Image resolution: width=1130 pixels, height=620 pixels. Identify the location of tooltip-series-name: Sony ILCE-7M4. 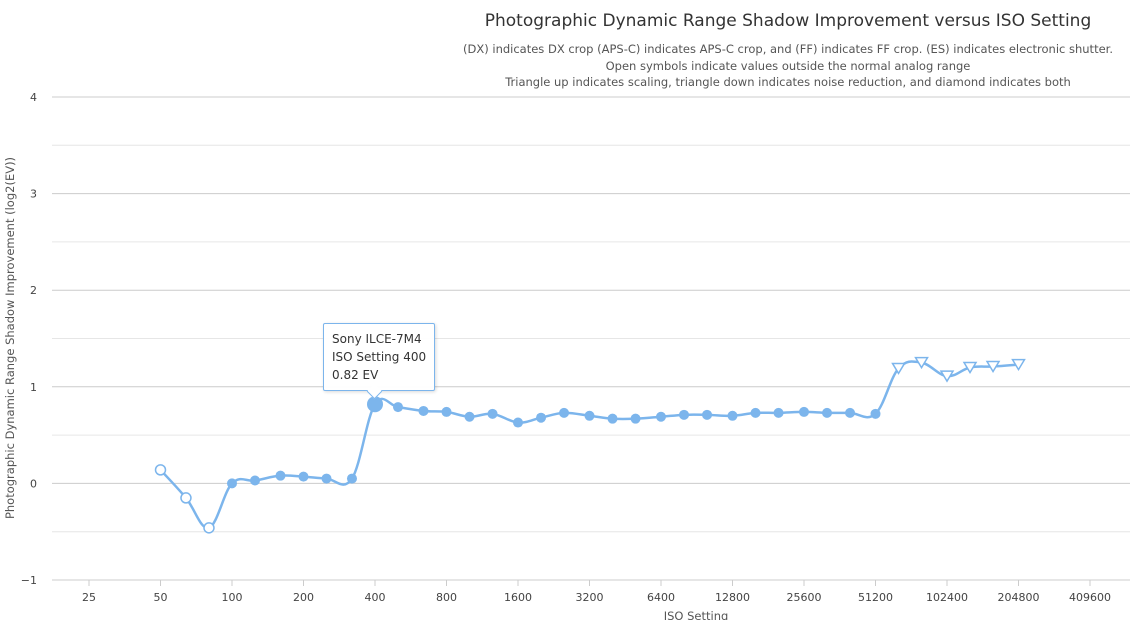
(377, 339).